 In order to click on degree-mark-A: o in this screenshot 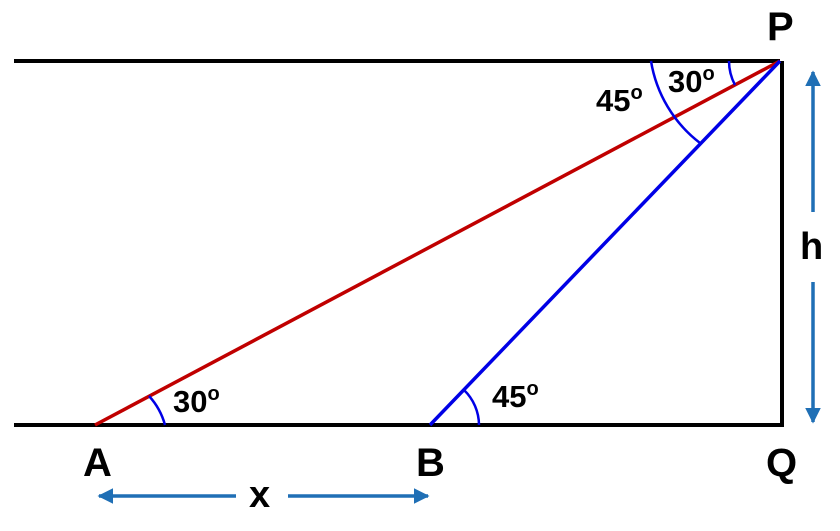, I will do `click(213, 394)`.